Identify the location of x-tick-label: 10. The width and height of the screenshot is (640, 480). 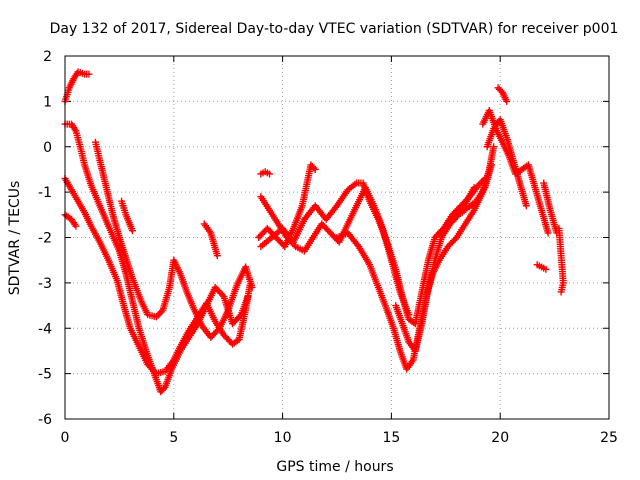
(283, 438).